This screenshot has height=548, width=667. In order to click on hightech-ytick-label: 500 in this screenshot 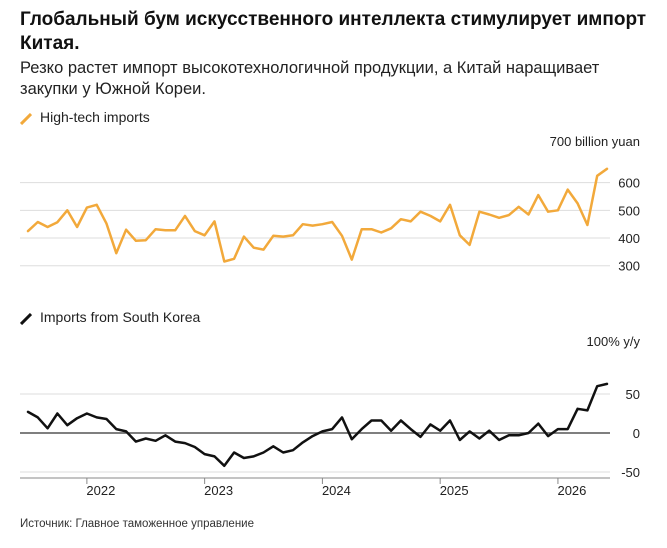, I will do `click(629, 210)`.